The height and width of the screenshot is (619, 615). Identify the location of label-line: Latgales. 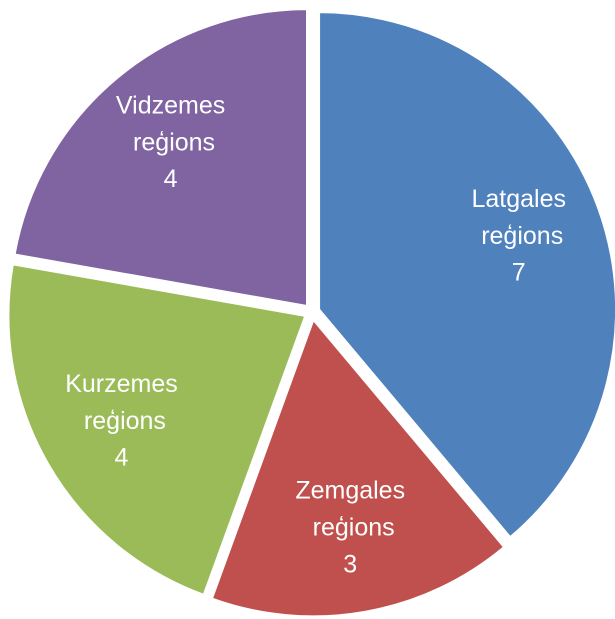
(518, 198).